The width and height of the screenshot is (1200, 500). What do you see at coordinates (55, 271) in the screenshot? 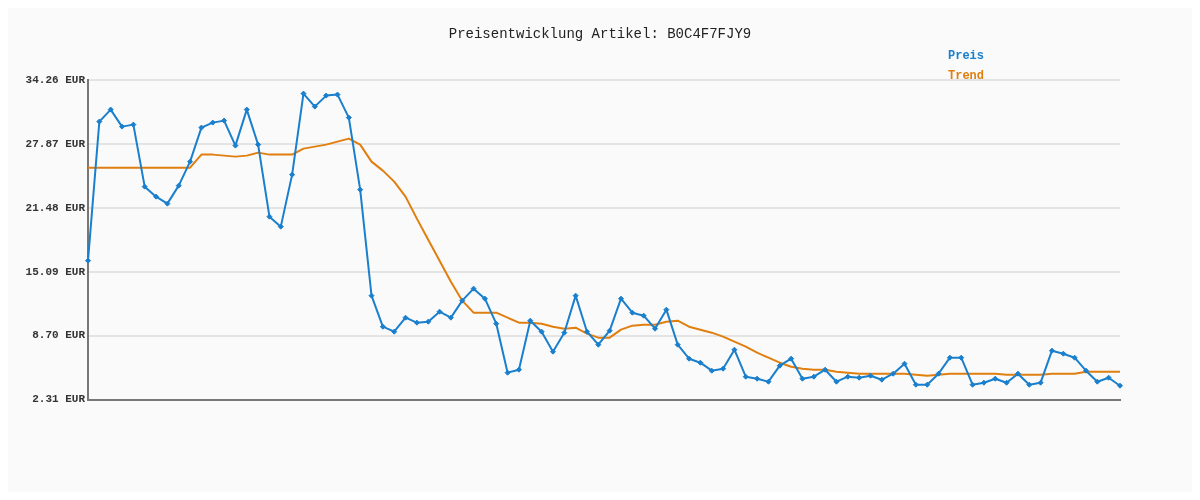
I see `y-tick-label: 15.09 EUR` at bounding box center [55, 271].